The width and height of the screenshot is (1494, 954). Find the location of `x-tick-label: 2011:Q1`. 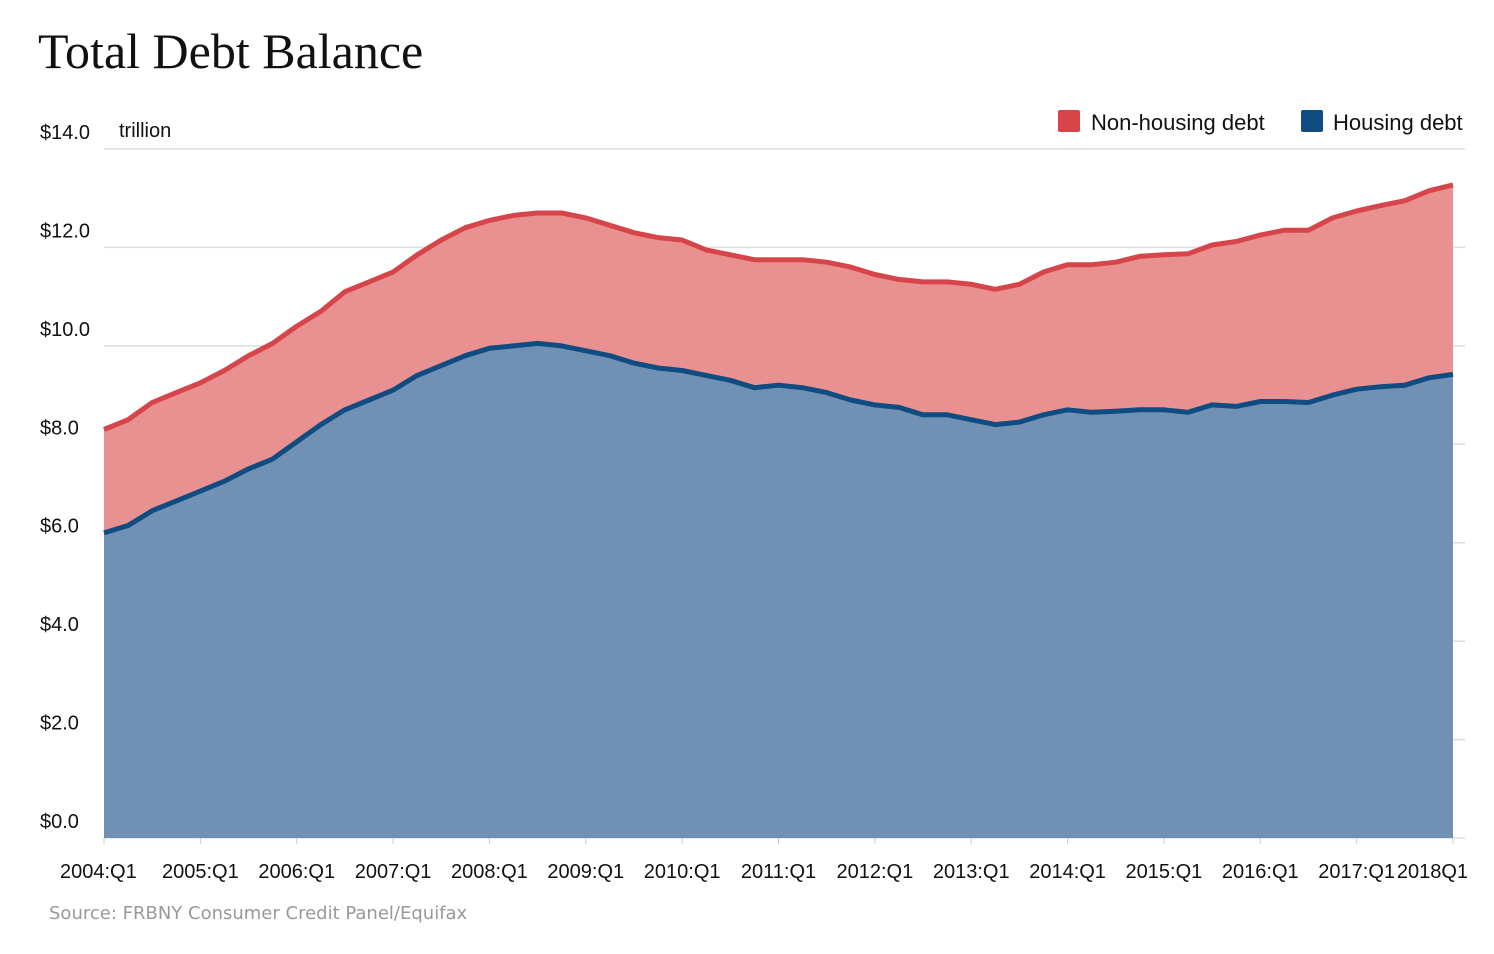

x-tick-label: 2011:Q1 is located at coordinates (778, 872).